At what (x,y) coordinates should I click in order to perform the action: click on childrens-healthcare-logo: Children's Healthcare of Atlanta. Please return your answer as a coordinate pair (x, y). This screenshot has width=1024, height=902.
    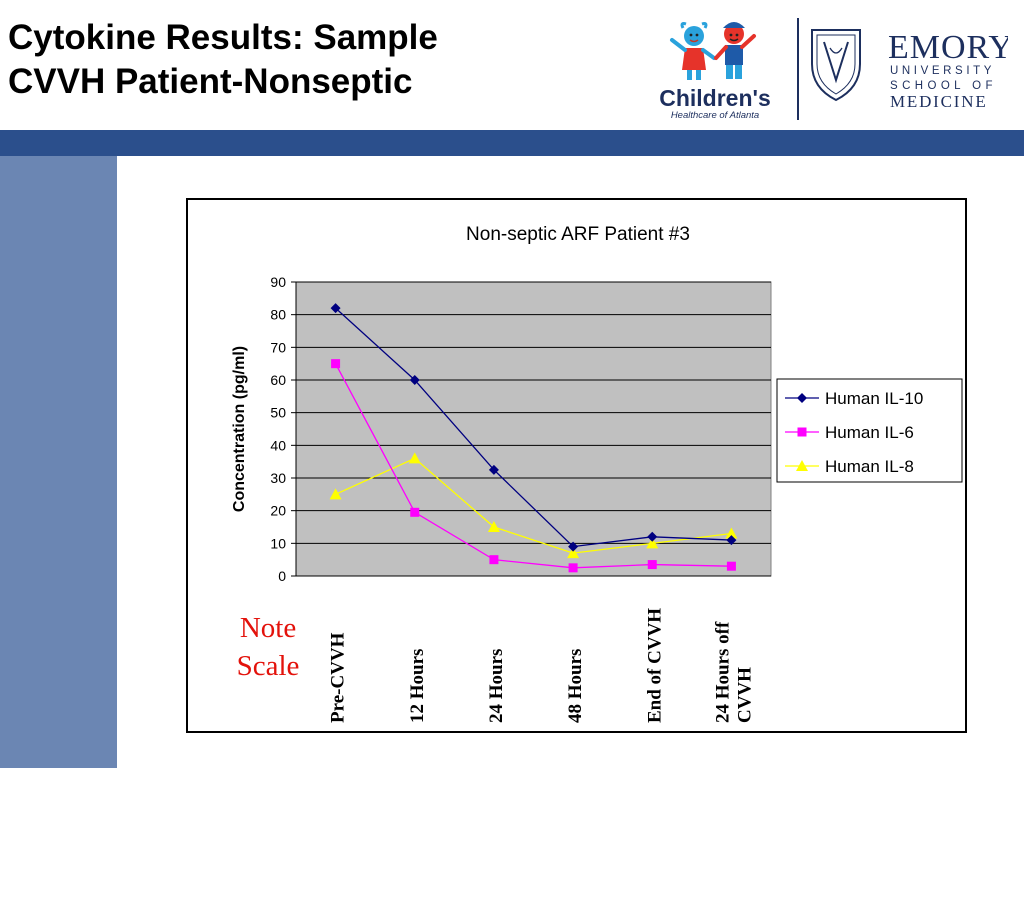
    Looking at the image, I should click on (715, 71).